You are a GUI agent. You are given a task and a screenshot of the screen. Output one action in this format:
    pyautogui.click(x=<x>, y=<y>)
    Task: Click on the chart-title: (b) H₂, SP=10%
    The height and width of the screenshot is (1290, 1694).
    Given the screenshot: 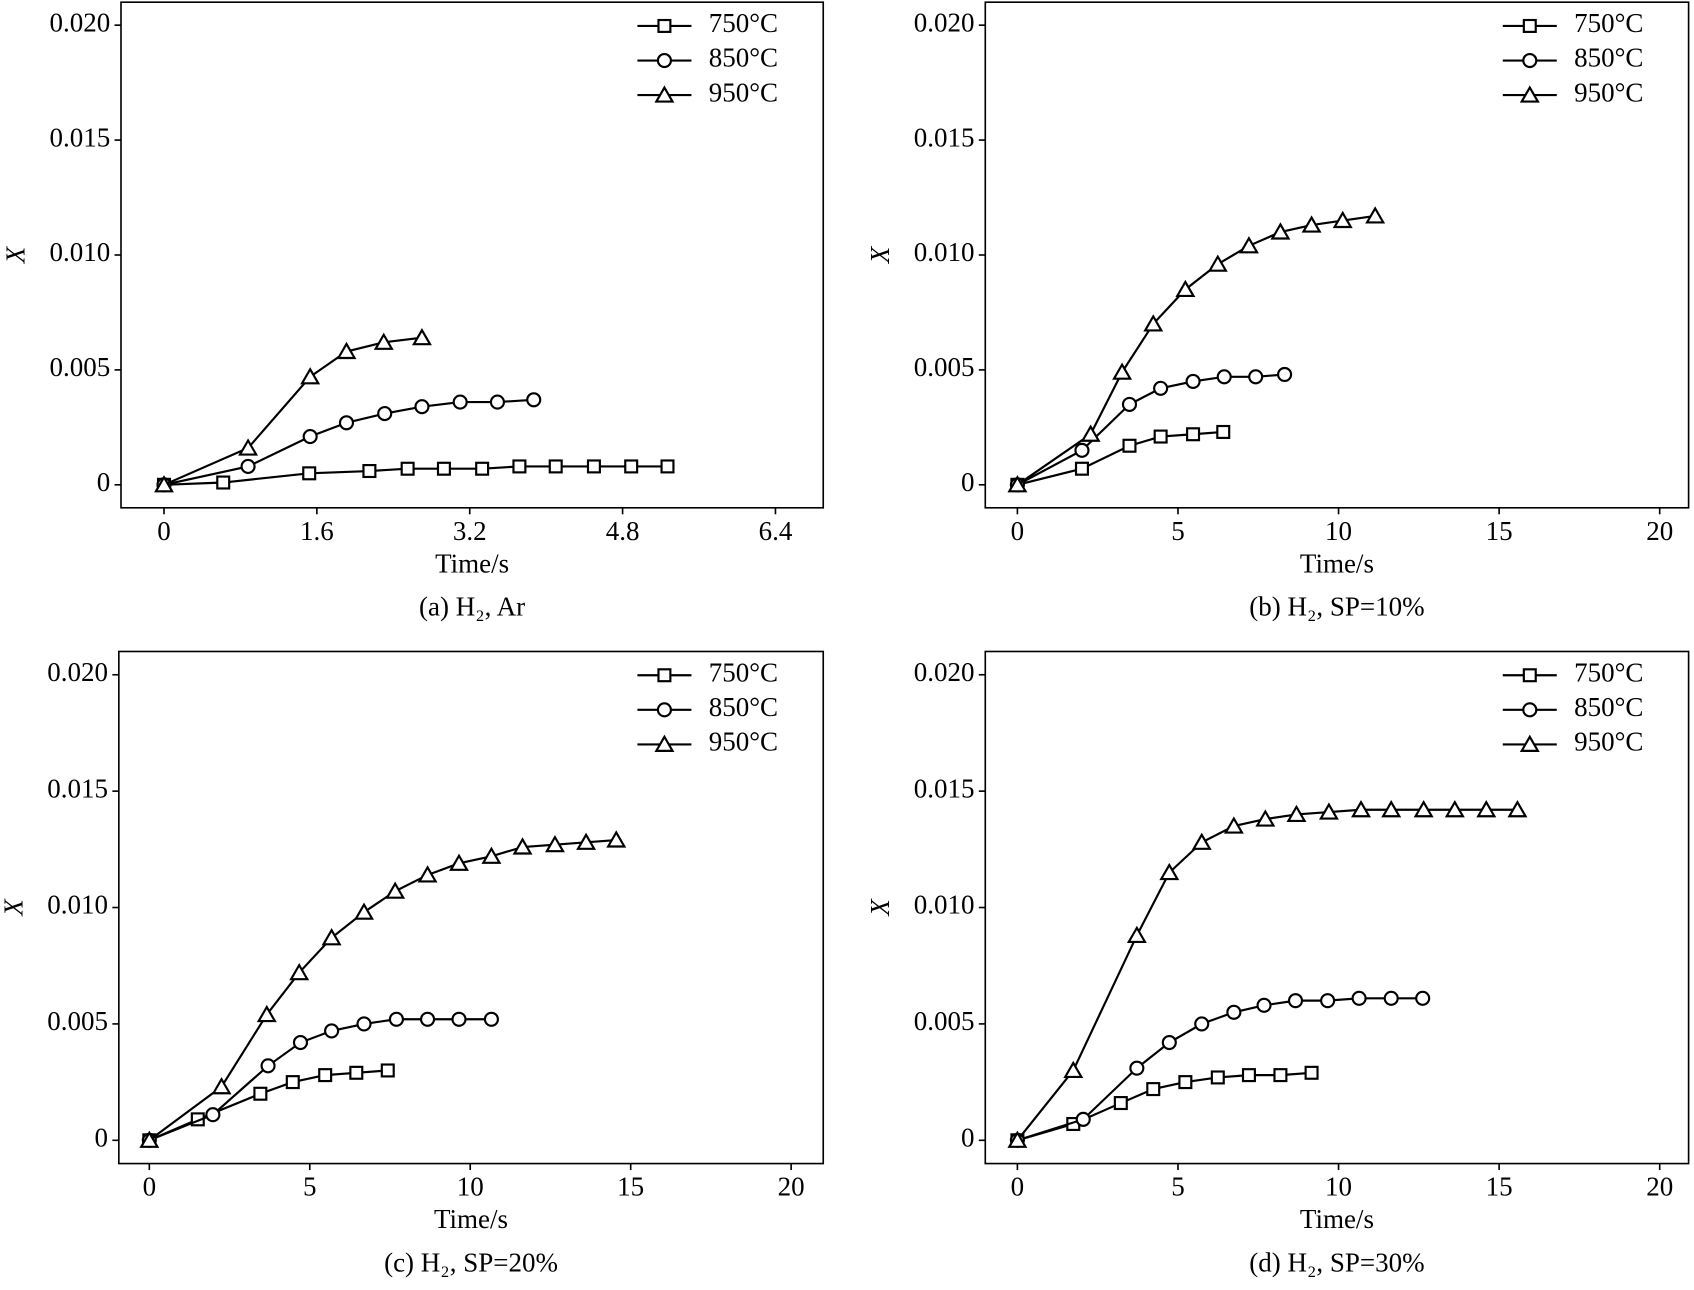 What is the action you would take?
    pyautogui.click(x=1336, y=607)
    